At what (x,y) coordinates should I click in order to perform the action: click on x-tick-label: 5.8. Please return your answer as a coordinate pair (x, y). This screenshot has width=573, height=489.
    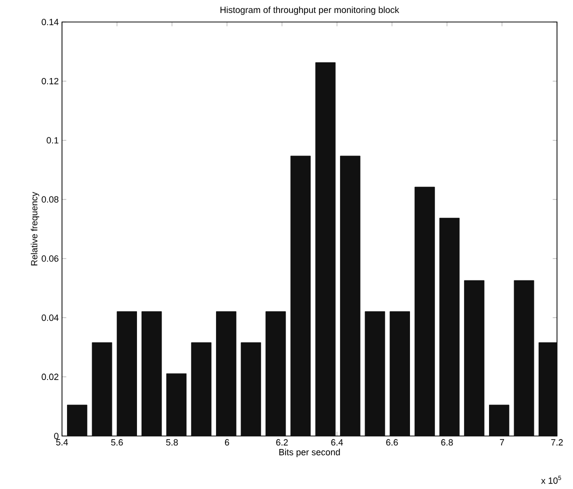
    Looking at the image, I should click on (172, 442).